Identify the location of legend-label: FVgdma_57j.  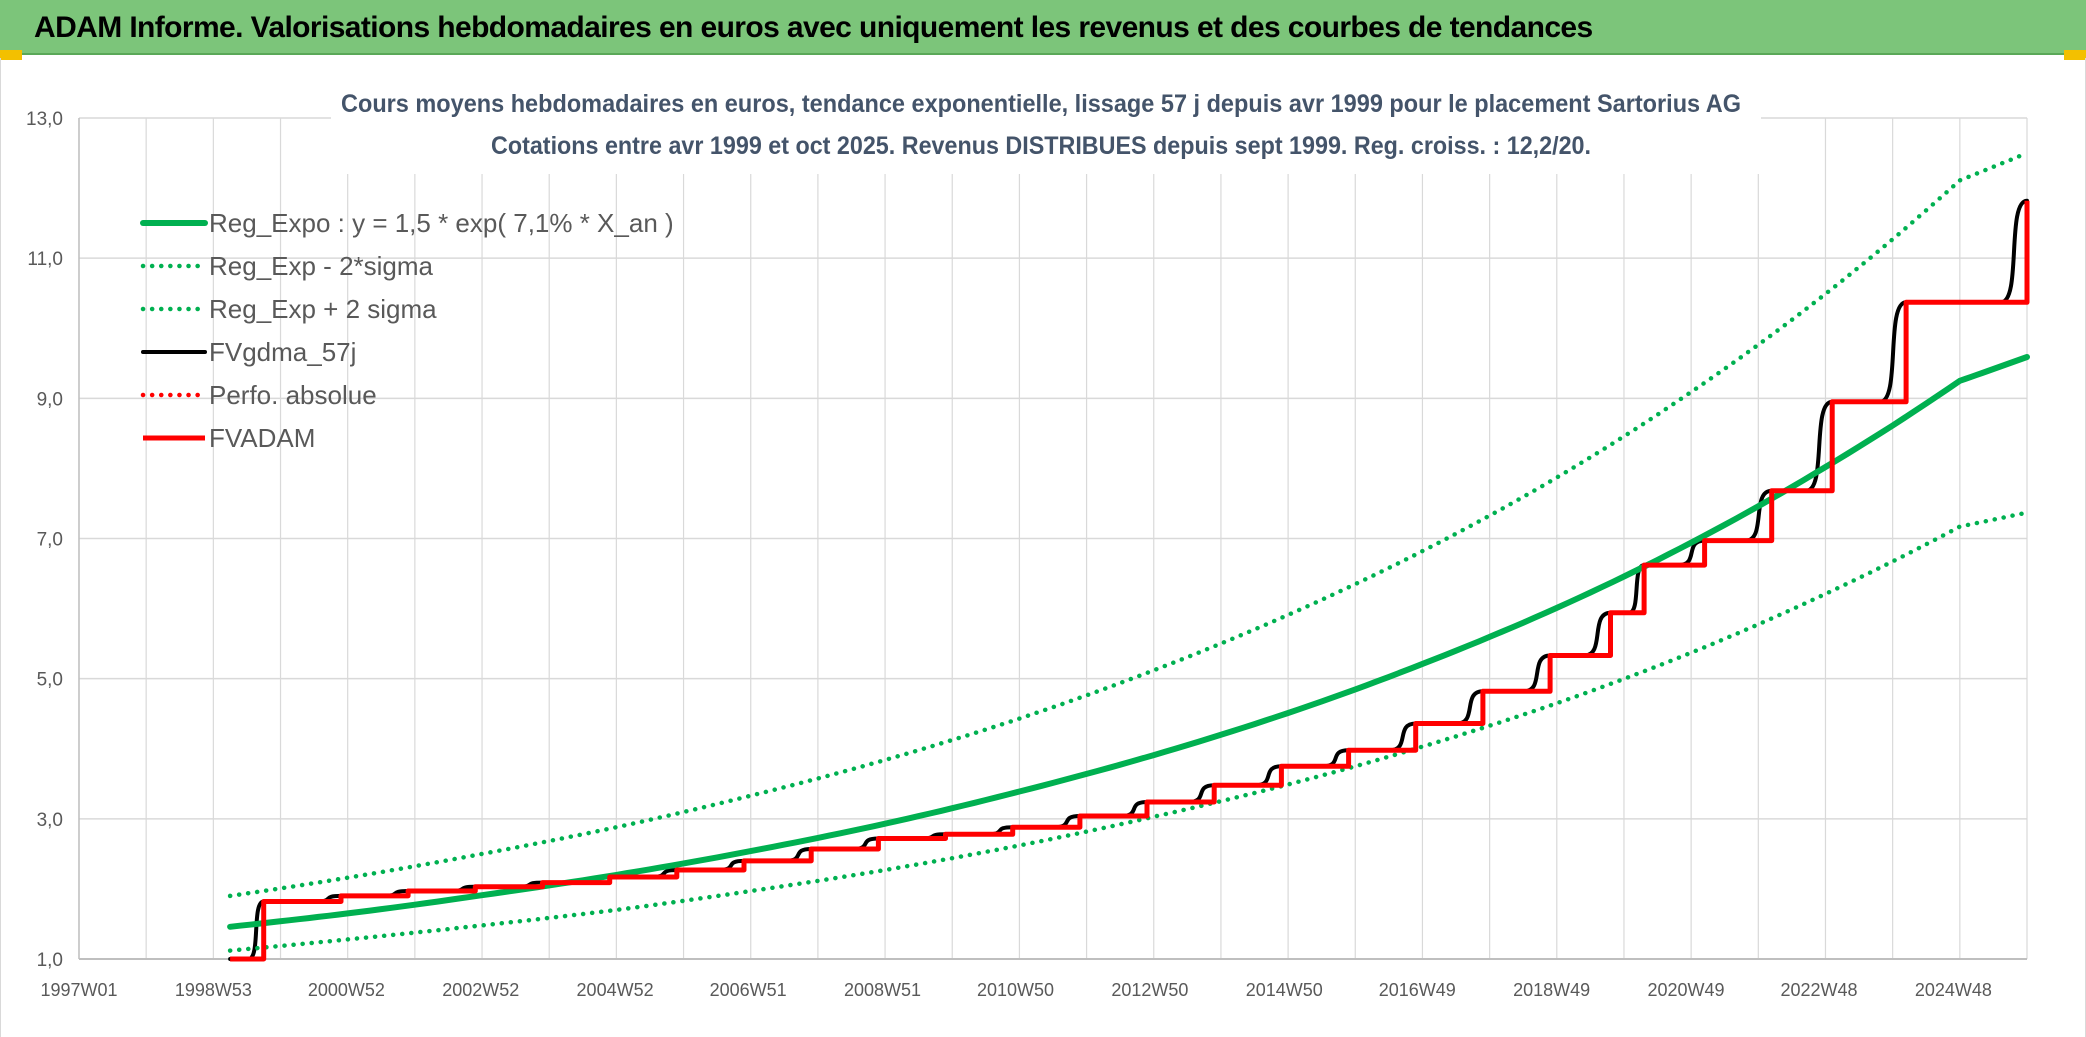
(282, 352).